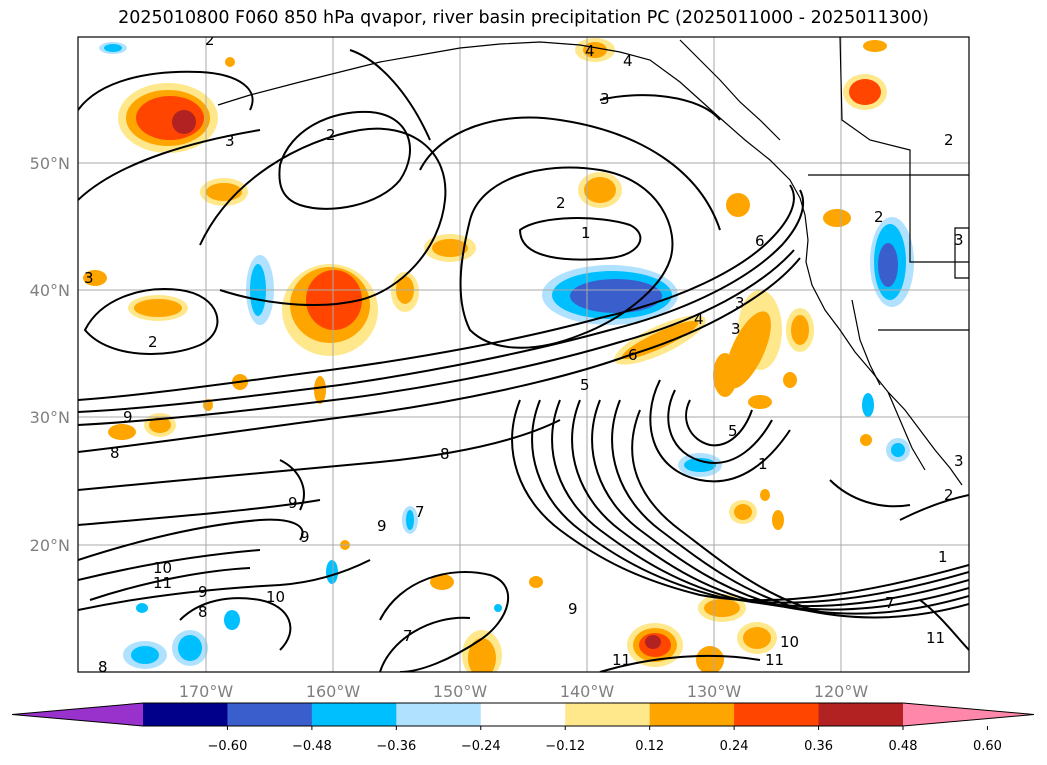  I want to click on lon-label: 170°W, so click(206, 691).